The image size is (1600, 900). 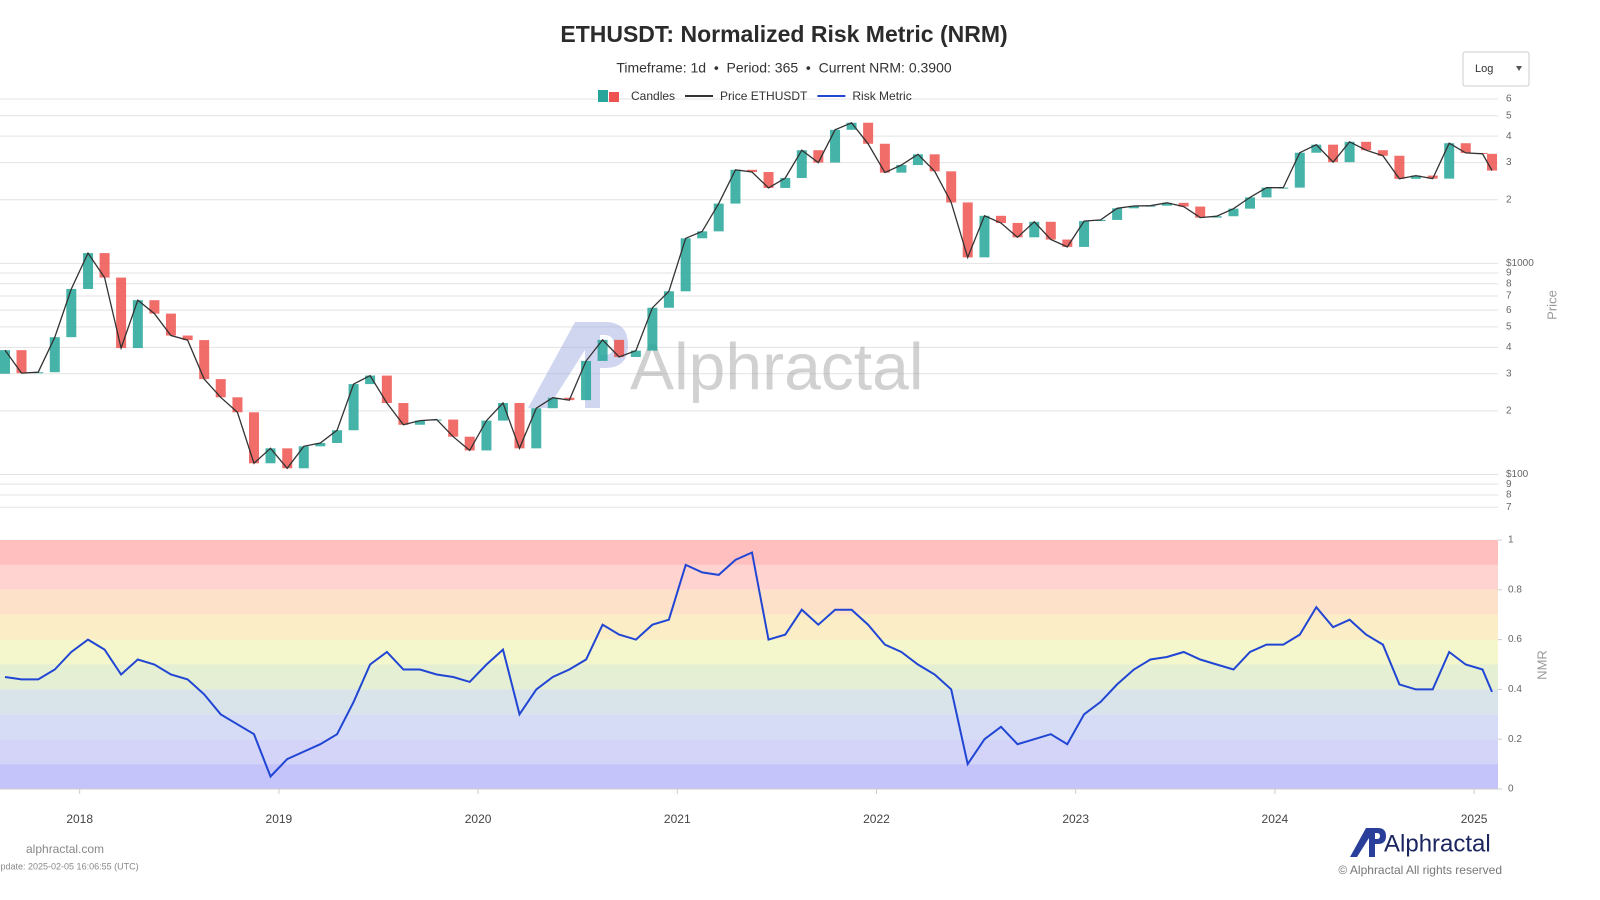 What do you see at coordinates (1437, 843) in the screenshot?
I see `logo-text: Alphractal` at bounding box center [1437, 843].